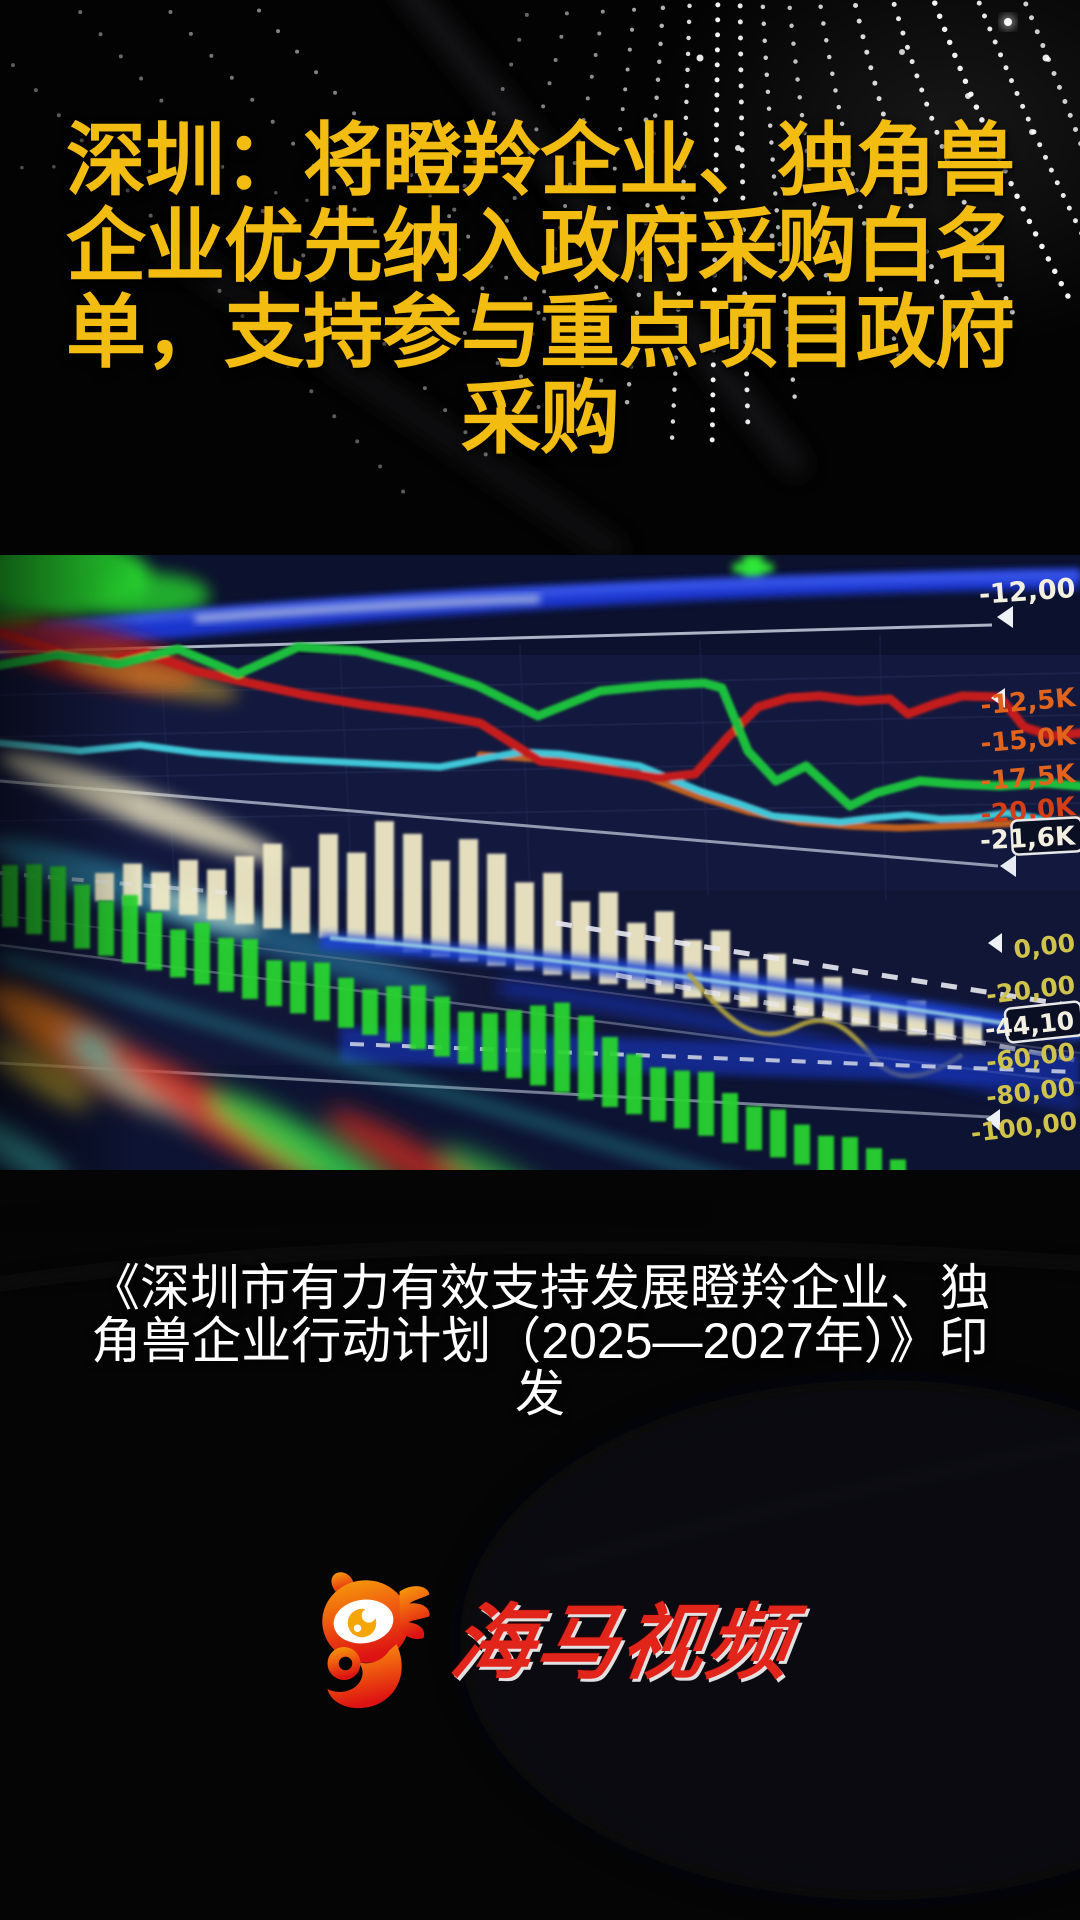 The image size is (1080, 1920). I want to click on panel-divider, so click(499, 823).